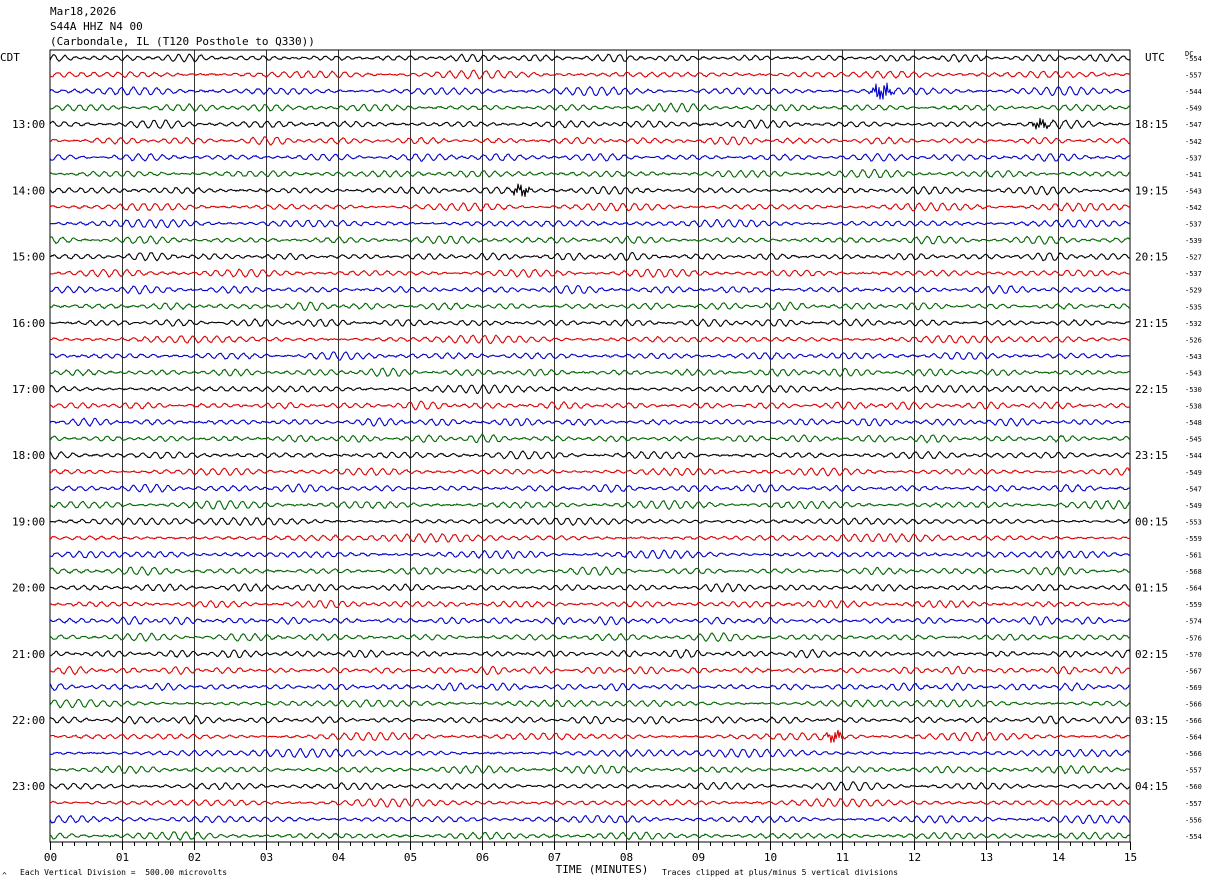  I want to click on dc-offset-label: -548, so click(1193, 423).